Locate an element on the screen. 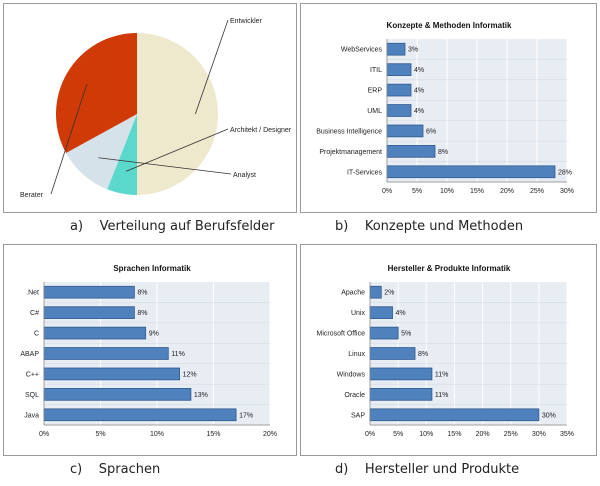 This screenshot has width=600, height=486. sprachen-value-label-2: 9% is located at coordinates (154, 334).